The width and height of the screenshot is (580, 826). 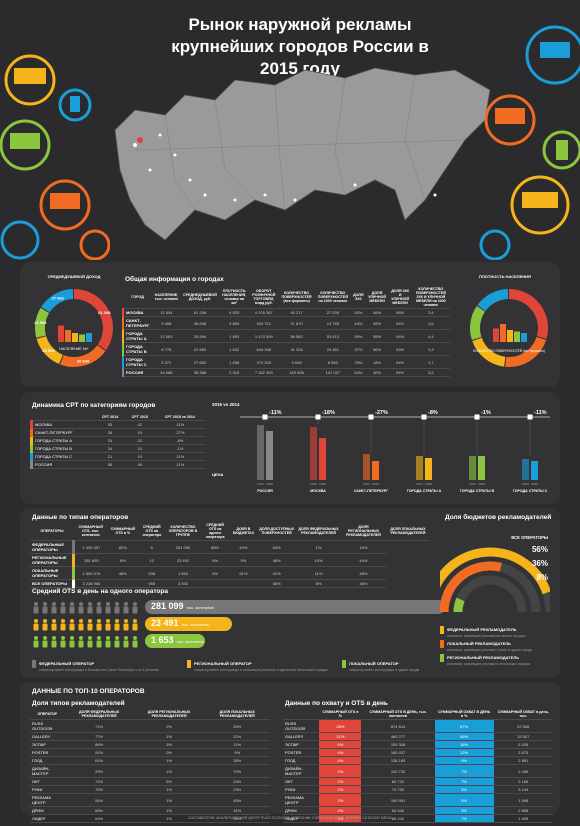 I want to click on table-cell: 51%, so click(x=243, y=573).